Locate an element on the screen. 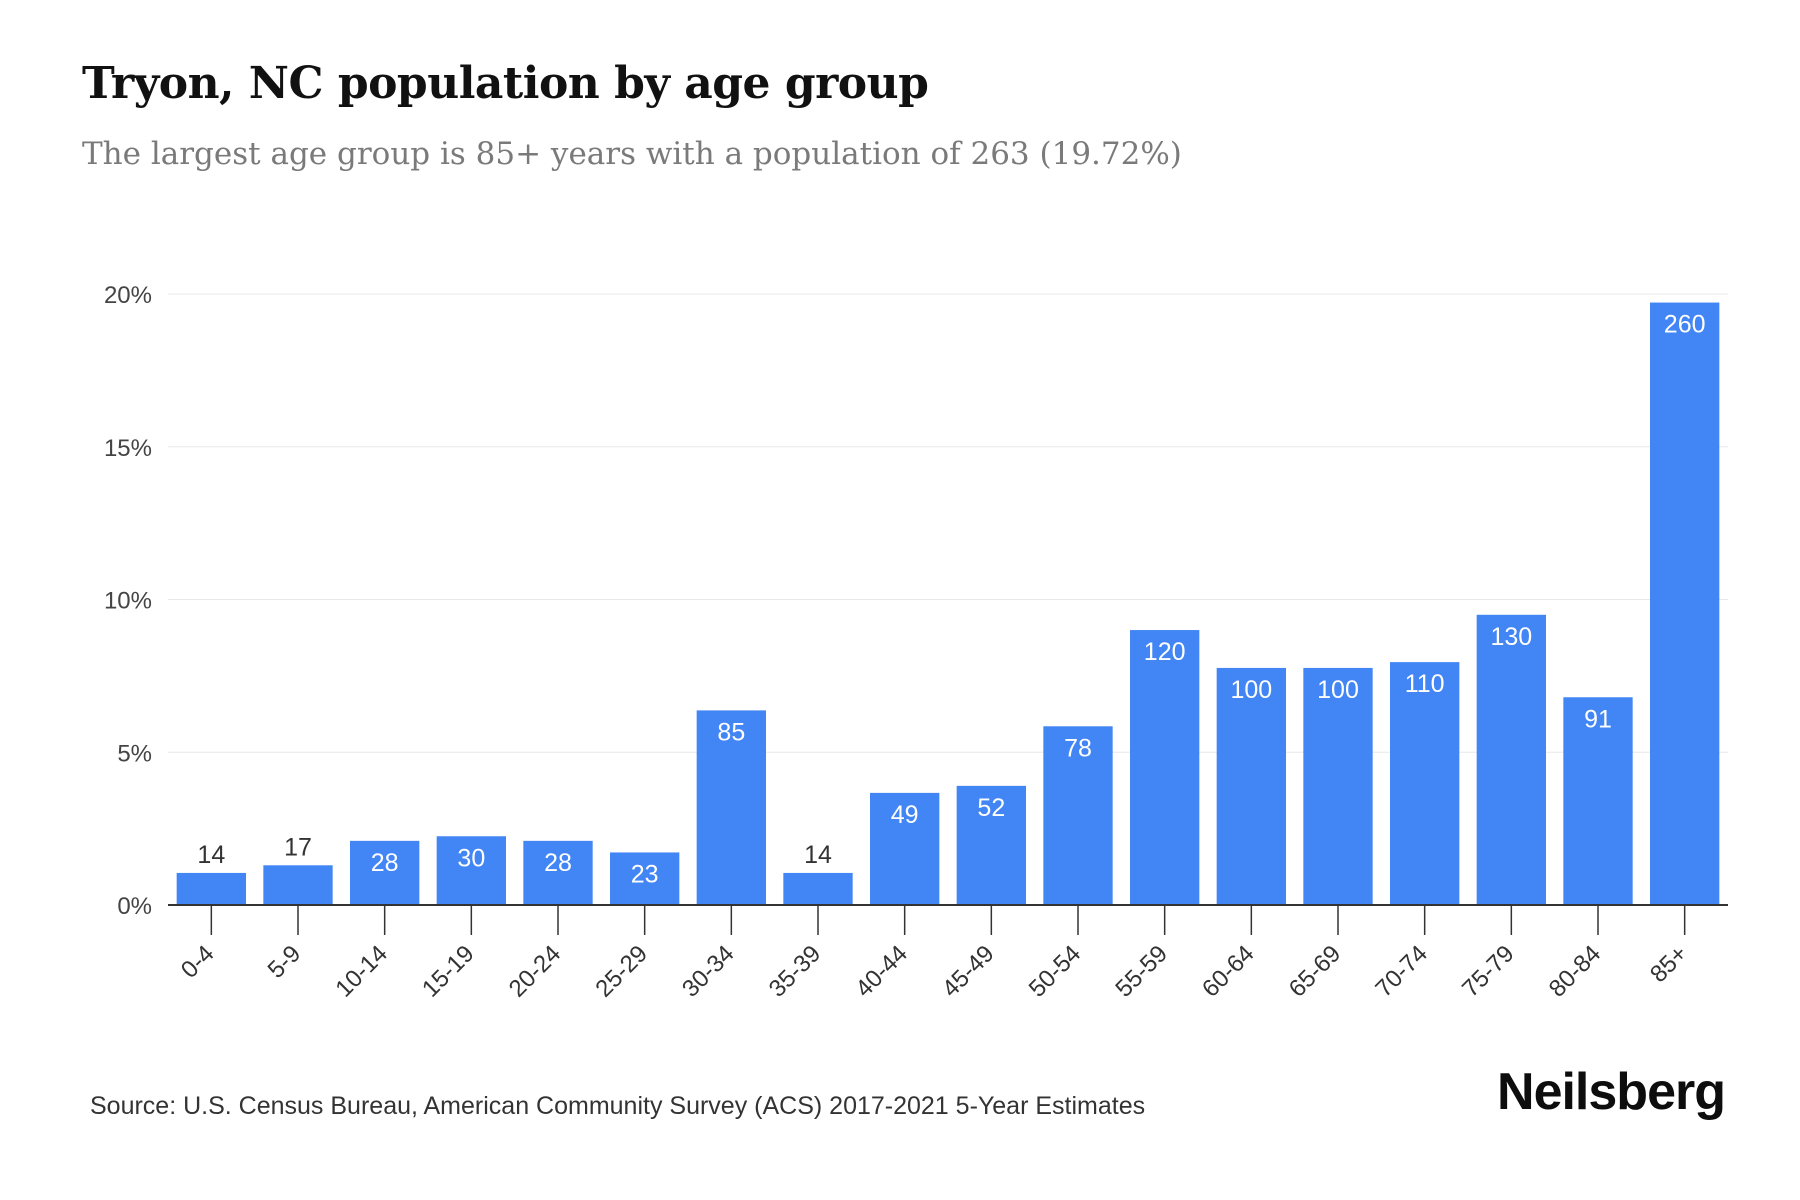 The image size is (1800, 1200). data-label: 260 is located at coordinates (1685, 325).